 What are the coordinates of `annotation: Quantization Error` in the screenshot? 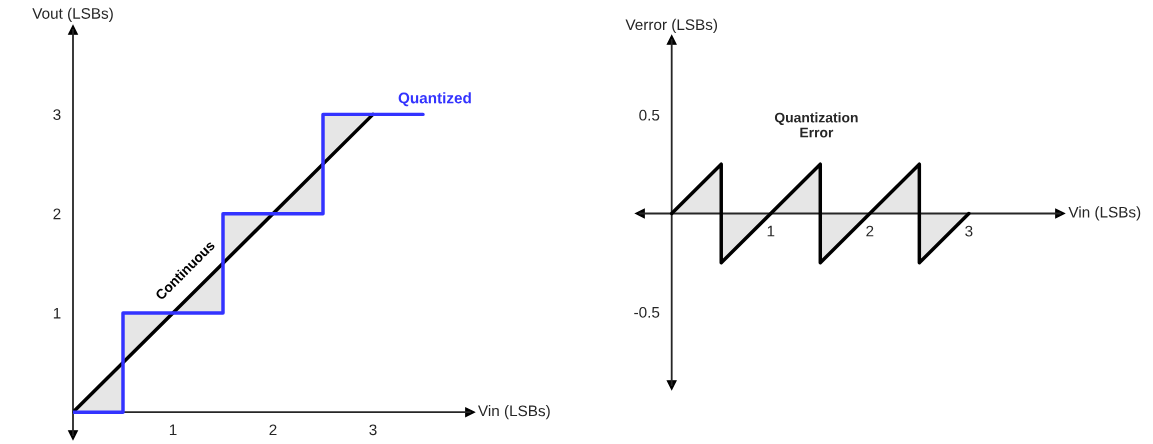 It's located at (816, 125).